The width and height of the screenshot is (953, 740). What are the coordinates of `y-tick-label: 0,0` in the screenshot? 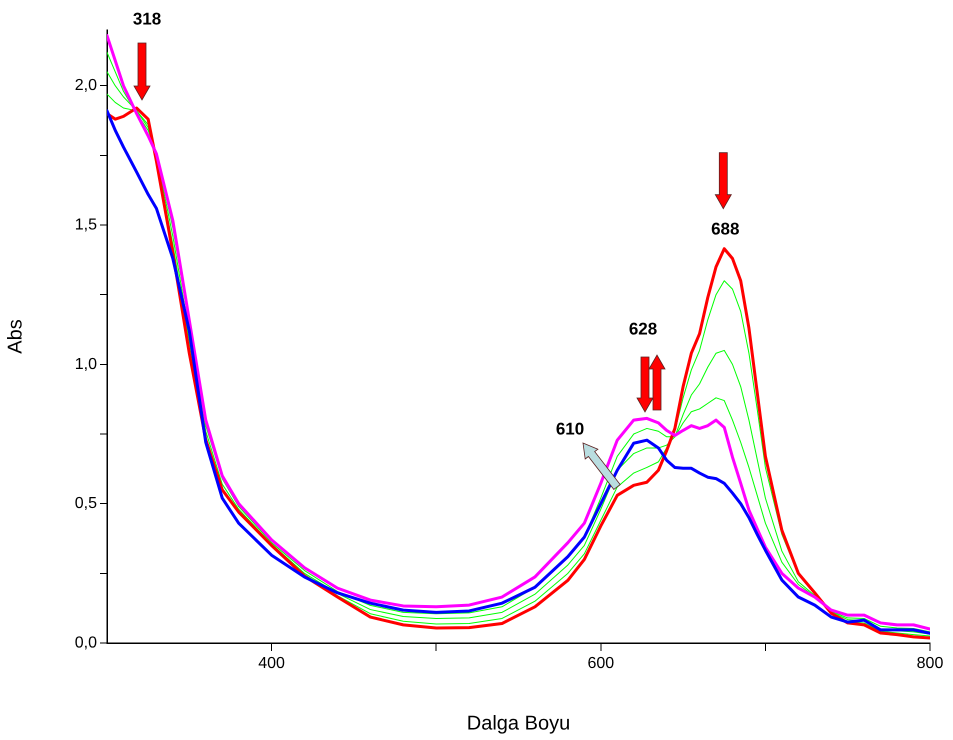 It's located at (86, 643).